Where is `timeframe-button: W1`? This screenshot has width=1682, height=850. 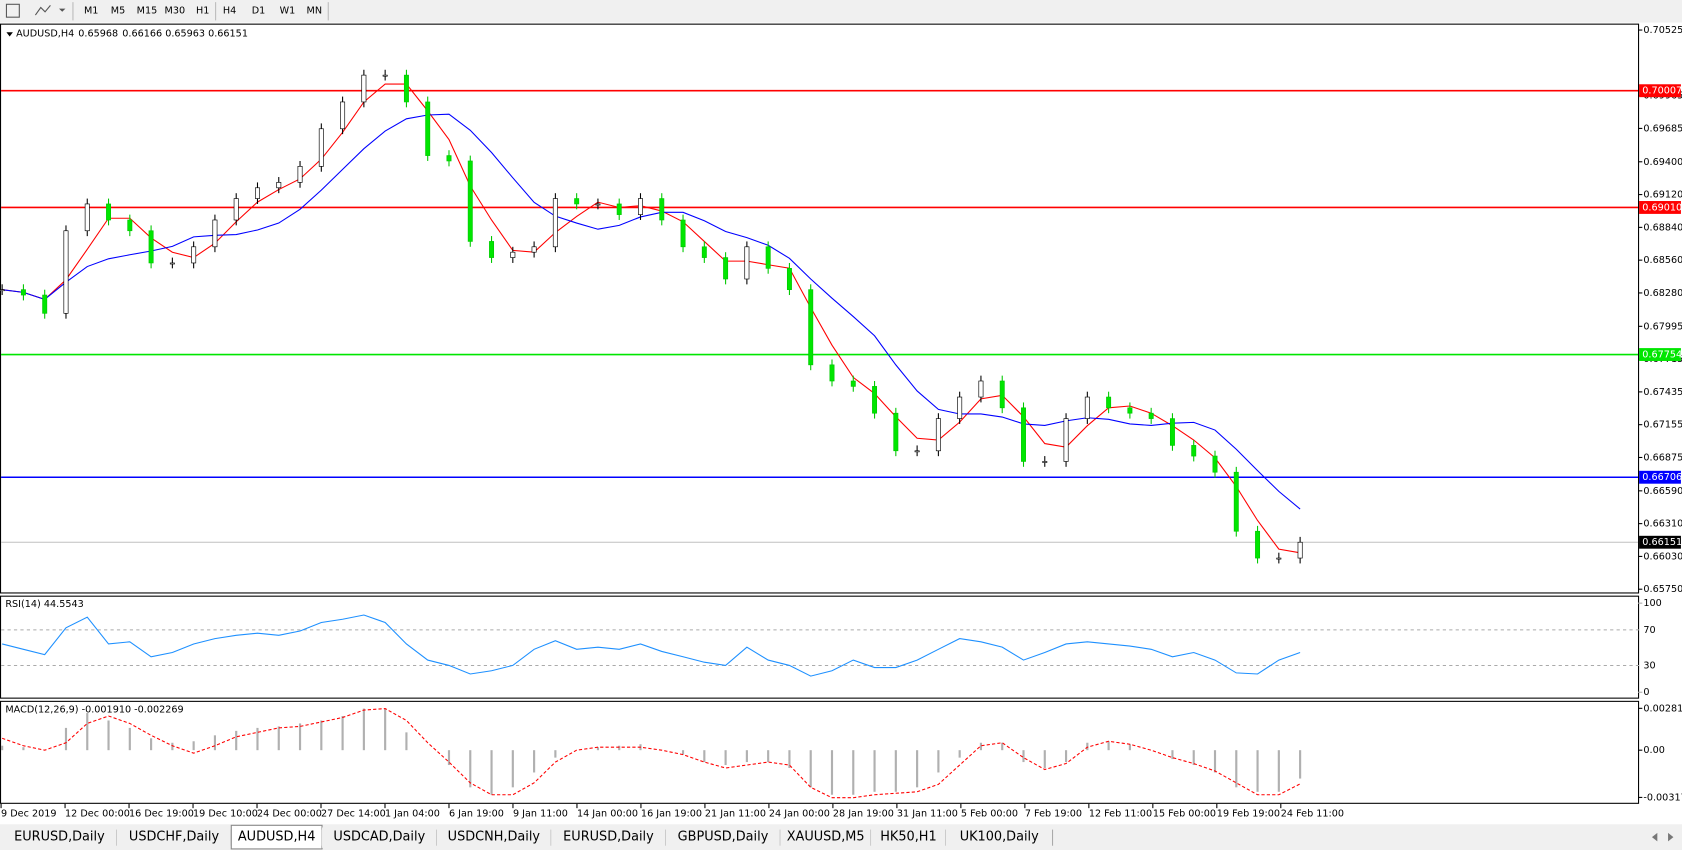 timeframe-button: W1 is located at coordinates (288, 11).